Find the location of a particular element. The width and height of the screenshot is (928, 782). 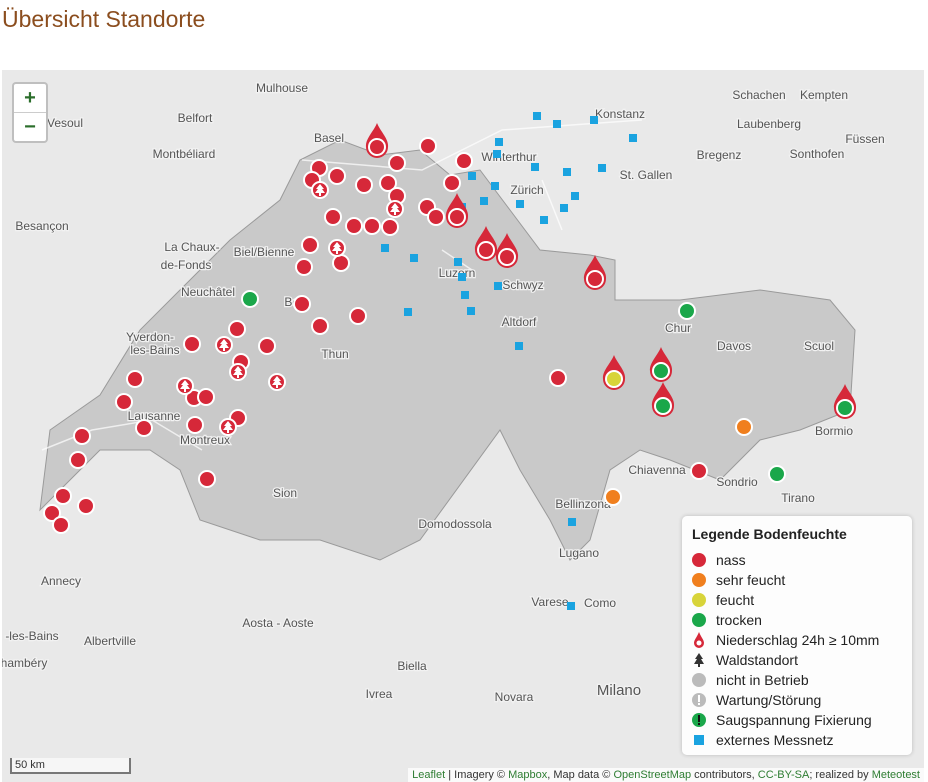

city-label: Zürich is located at coordinates (526, 190).